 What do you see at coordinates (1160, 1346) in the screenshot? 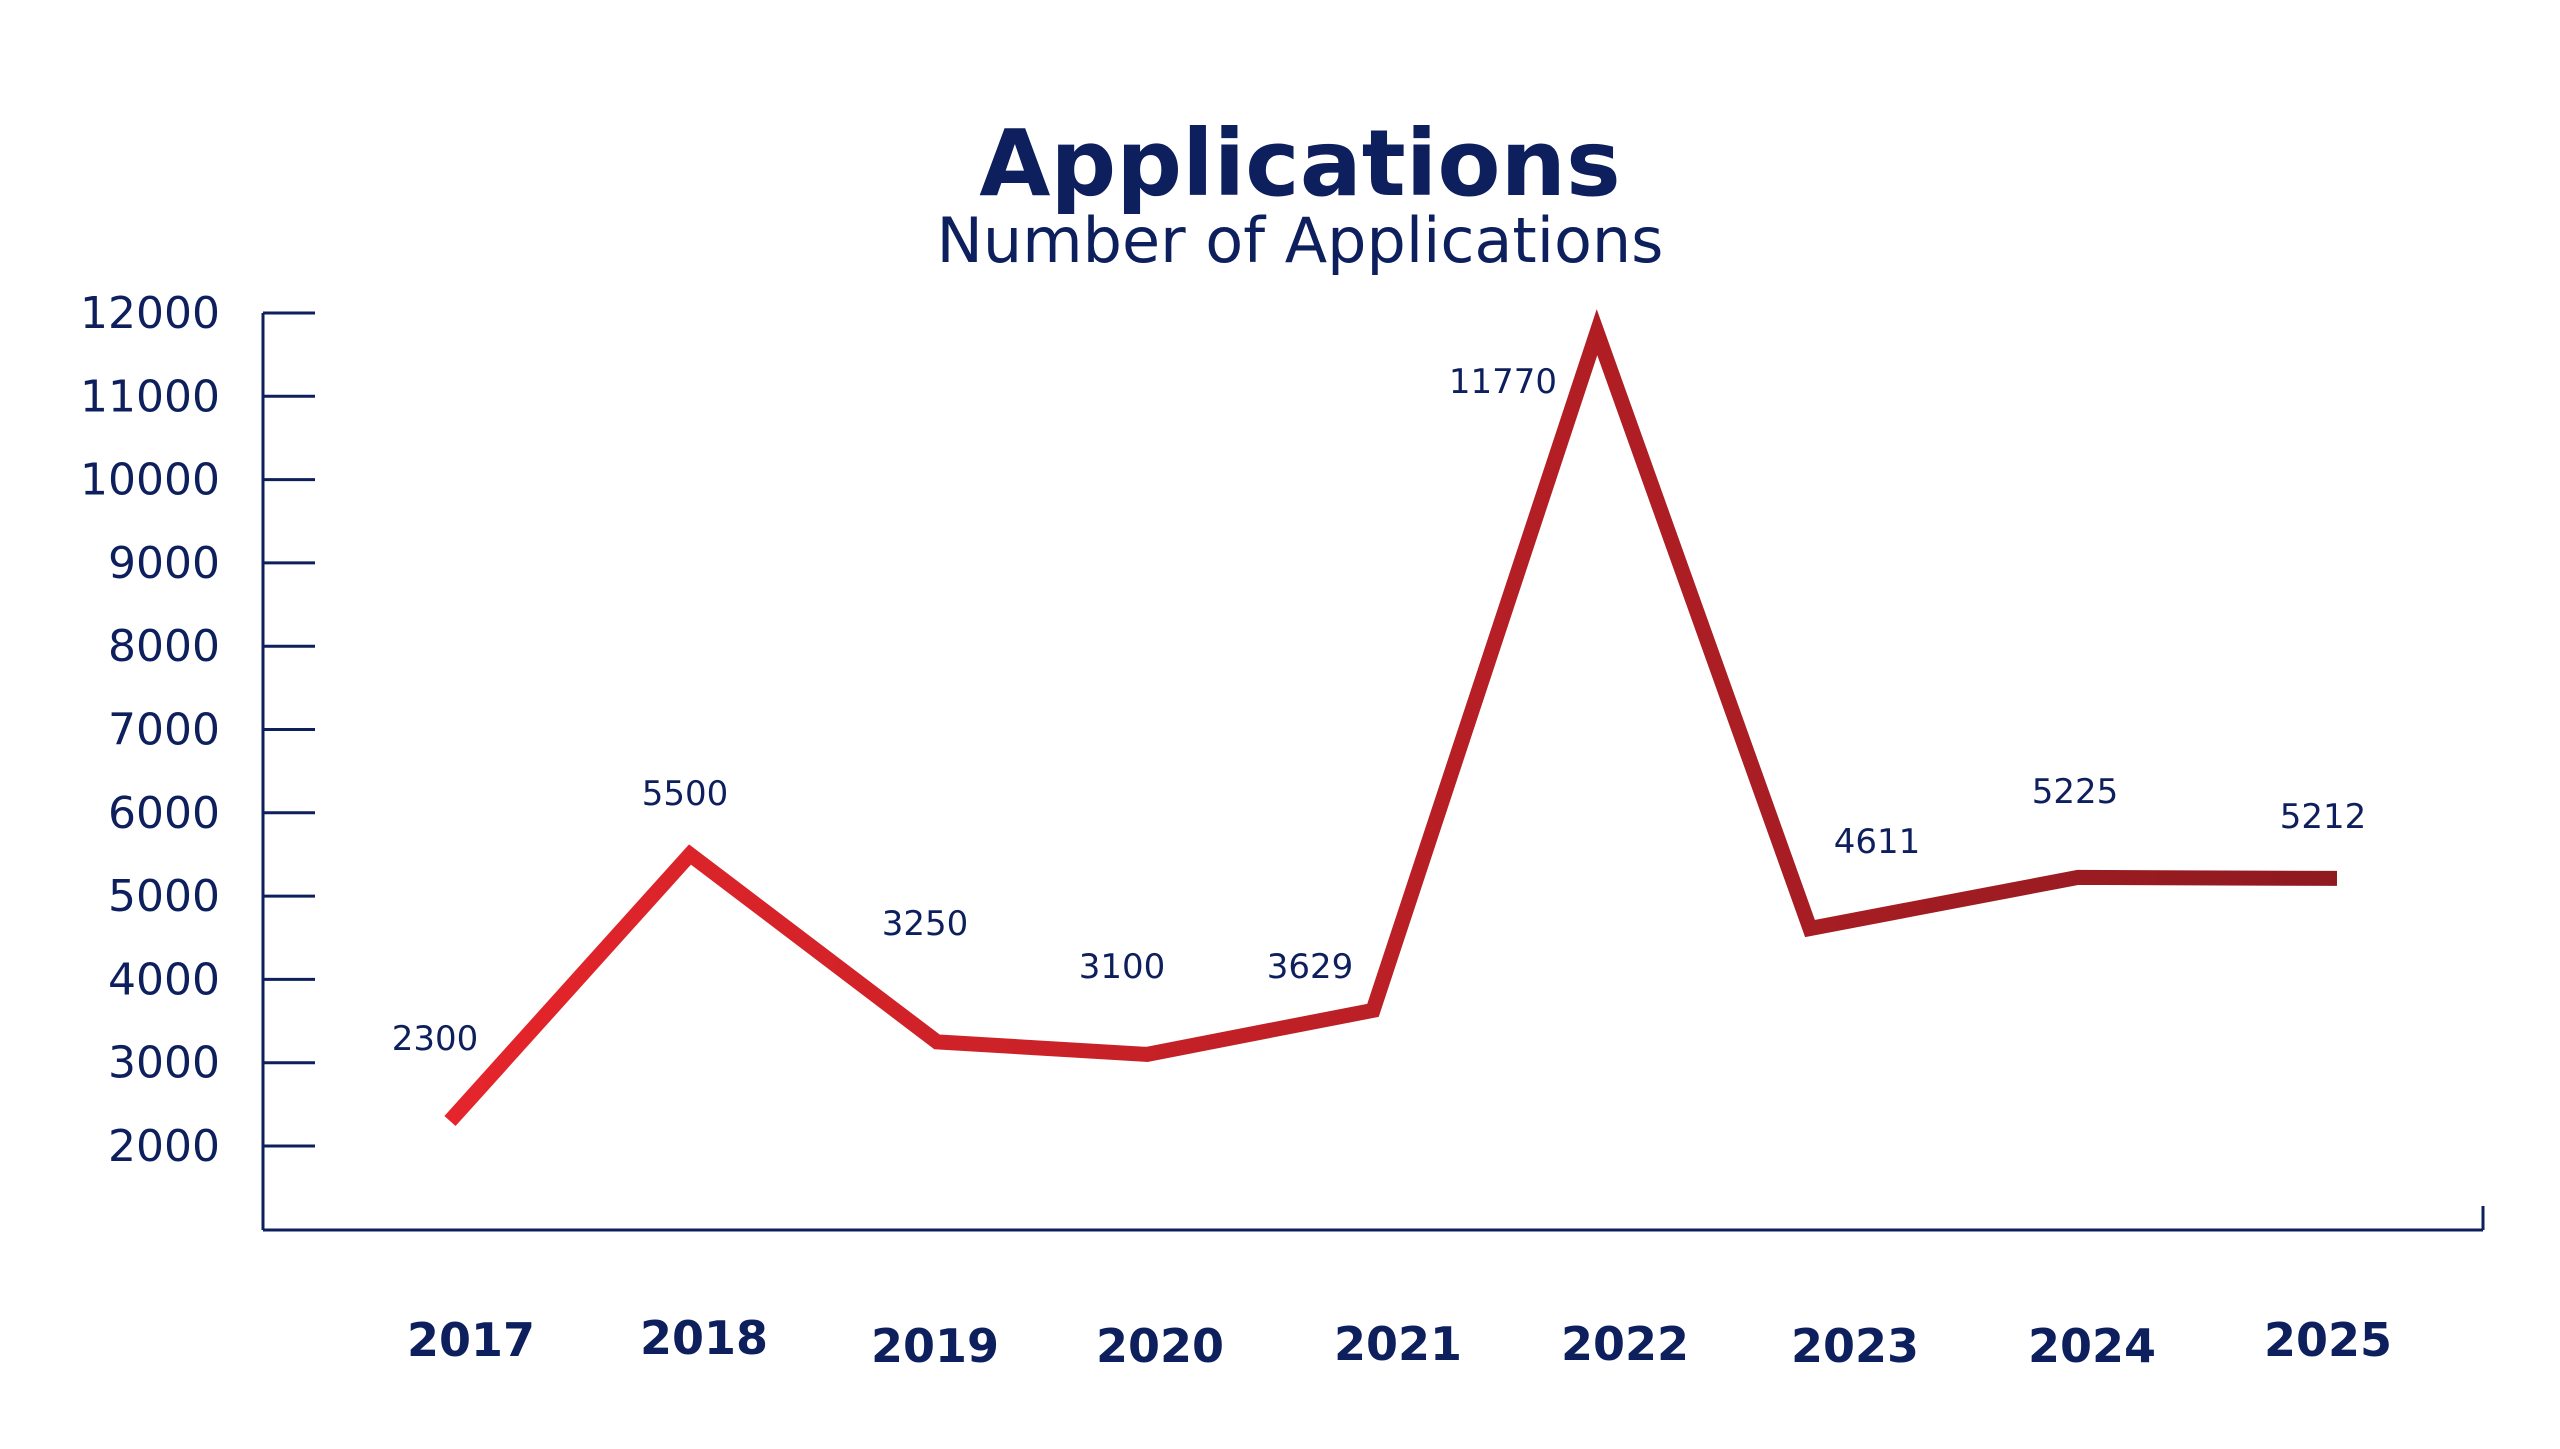
I see `x-tick-label: 2020` at bounding box center [1160, 1346].